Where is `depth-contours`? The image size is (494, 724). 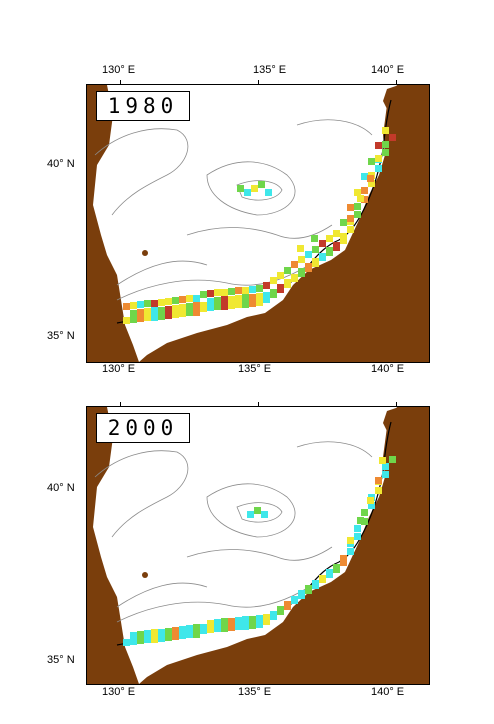
depth-contours is located at coordinates (233, 532).